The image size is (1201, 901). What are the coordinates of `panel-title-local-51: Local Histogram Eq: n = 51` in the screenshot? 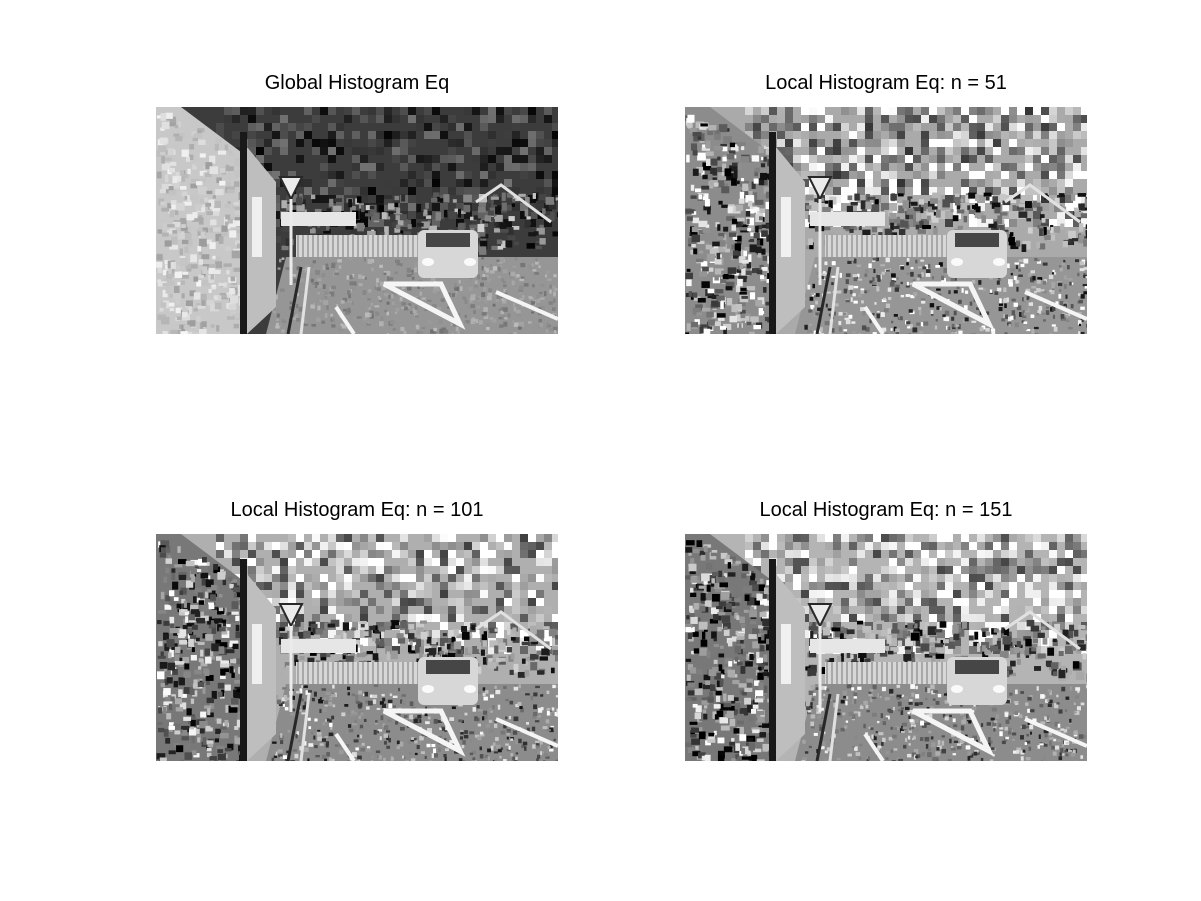 It's located at (886, 83).